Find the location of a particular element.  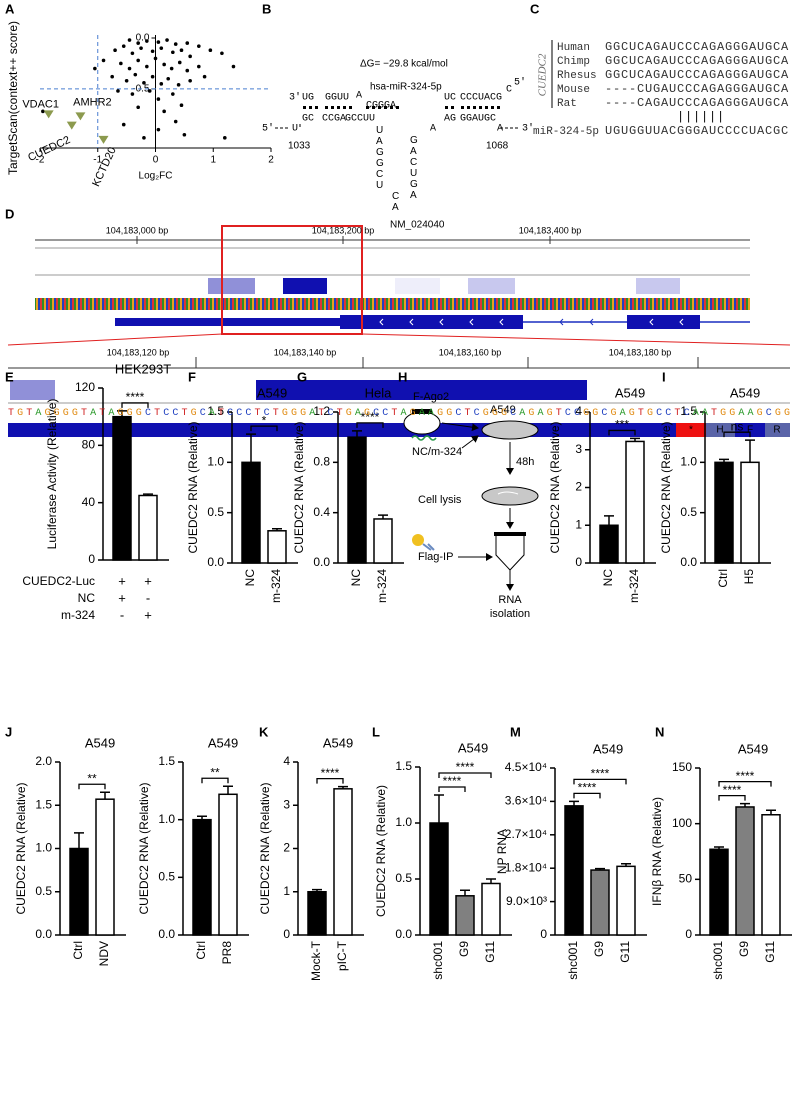

significance-label: *** is located at coordinates (622, 425).